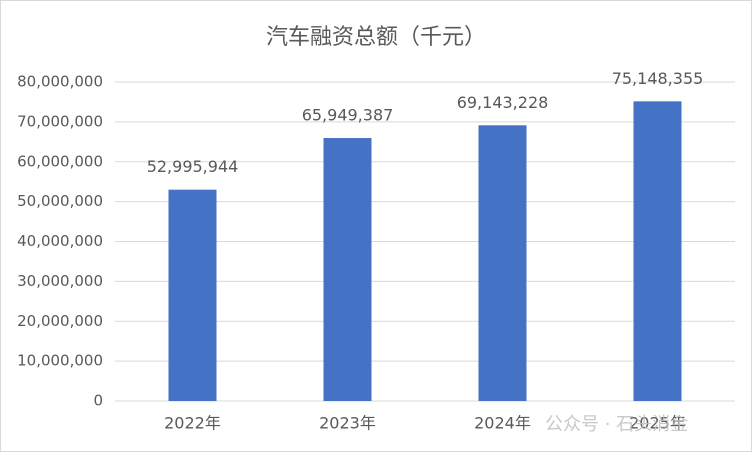  I want to click on y-tick-label: 0, so click(98, 401).